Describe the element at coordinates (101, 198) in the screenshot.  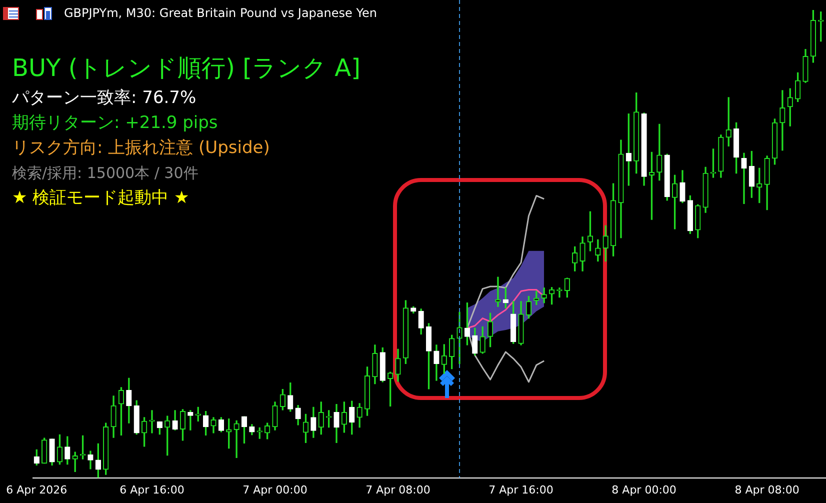
I see `annotation: ★ 検証モード起動中 ★` at that location.